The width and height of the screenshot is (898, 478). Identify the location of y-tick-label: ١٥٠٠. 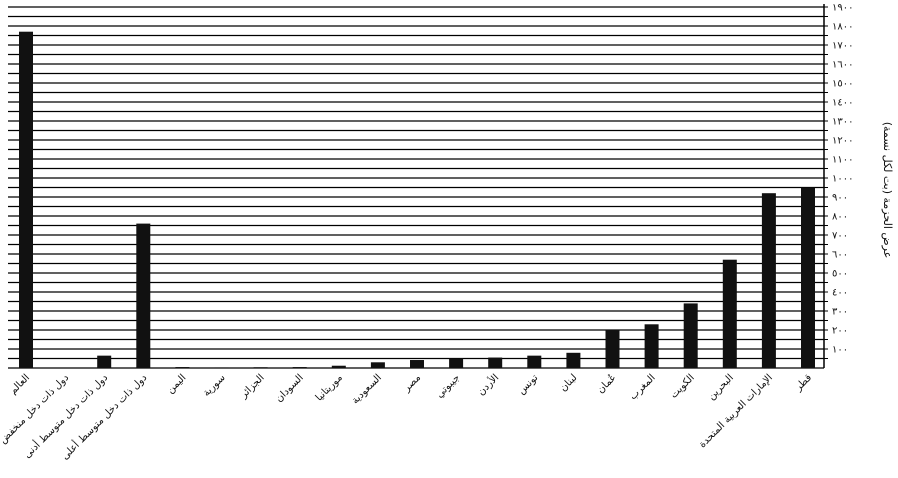
(842, 84).